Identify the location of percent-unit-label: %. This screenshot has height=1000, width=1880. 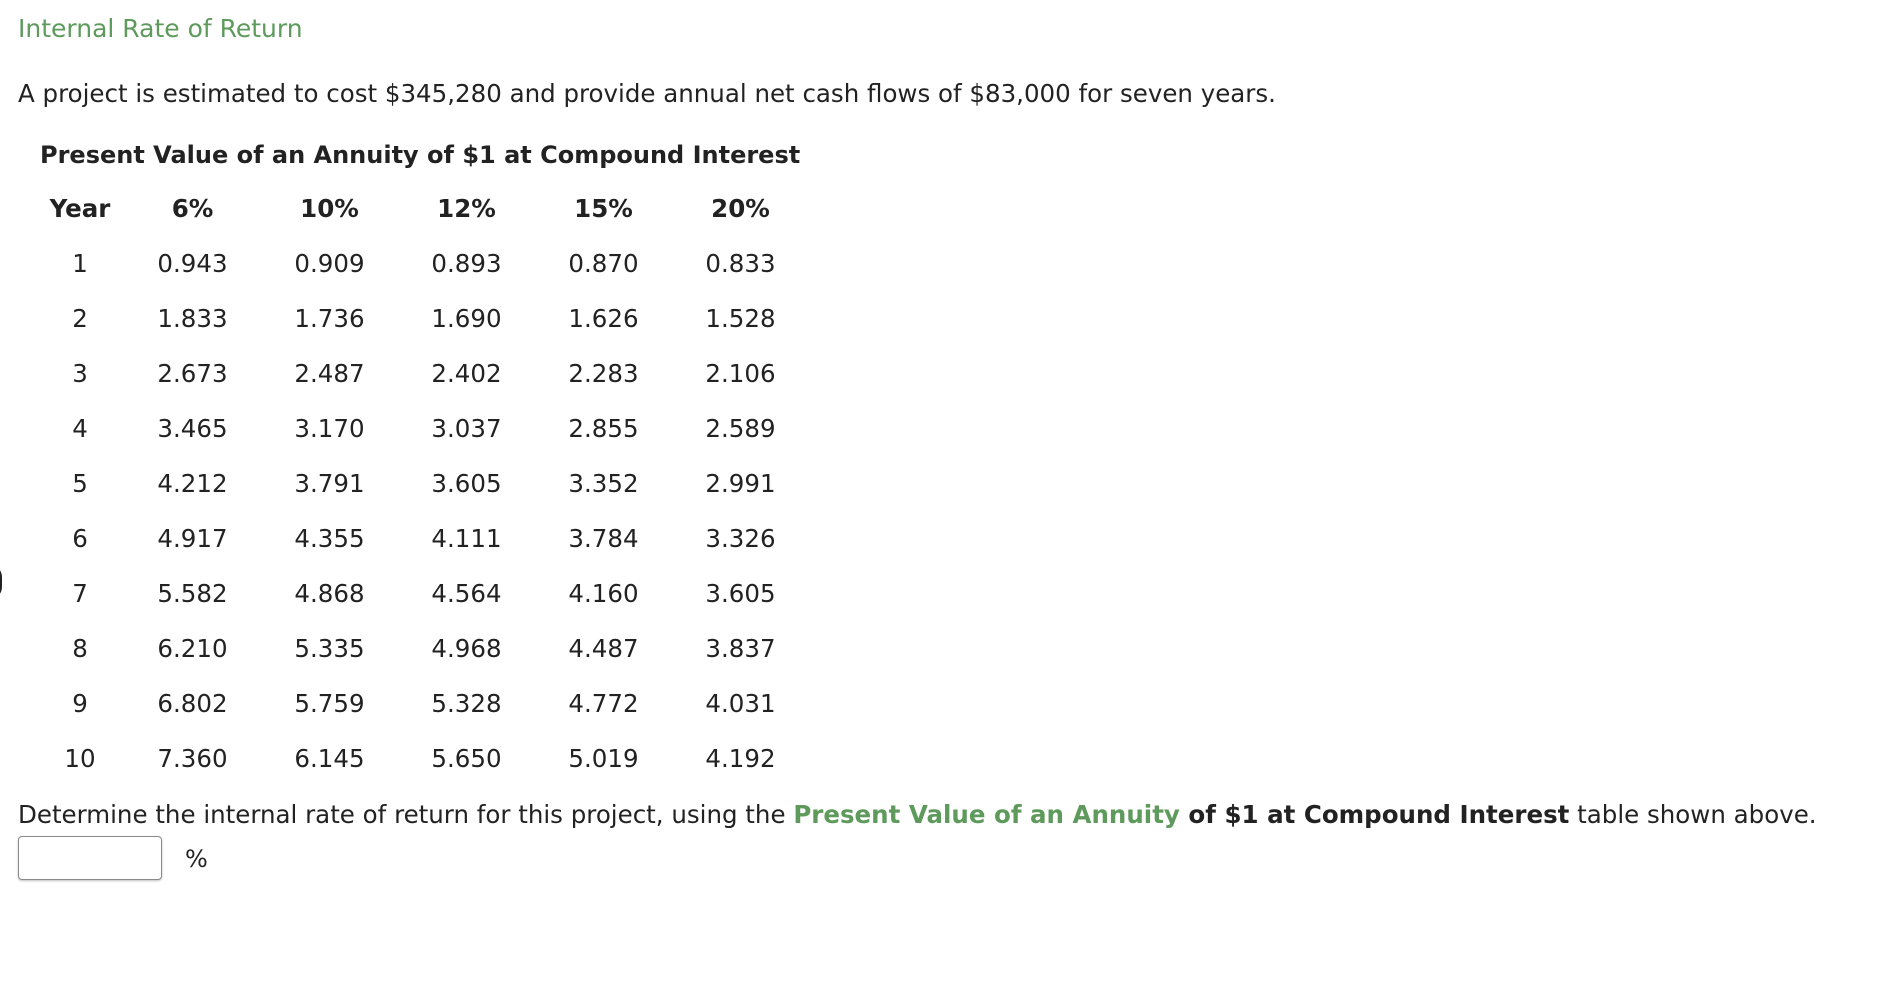
(196, 859).